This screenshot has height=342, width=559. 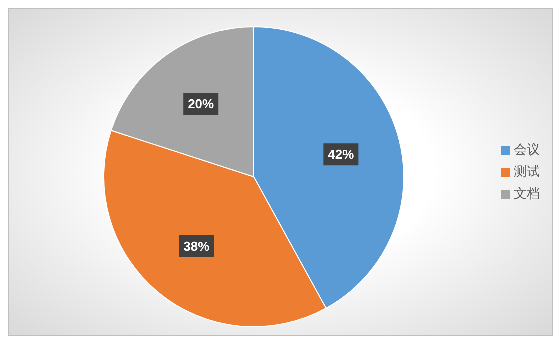 I want to click on data-label: 38%, so click(x=197, y=246).